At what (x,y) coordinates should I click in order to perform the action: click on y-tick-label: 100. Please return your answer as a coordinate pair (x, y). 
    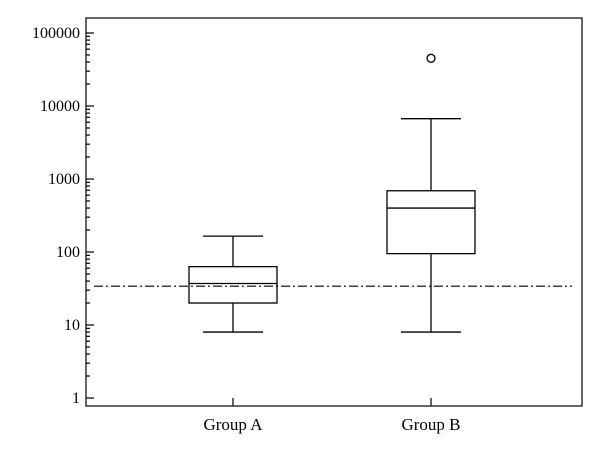
    Looking at the image, I should click on (68, 252).